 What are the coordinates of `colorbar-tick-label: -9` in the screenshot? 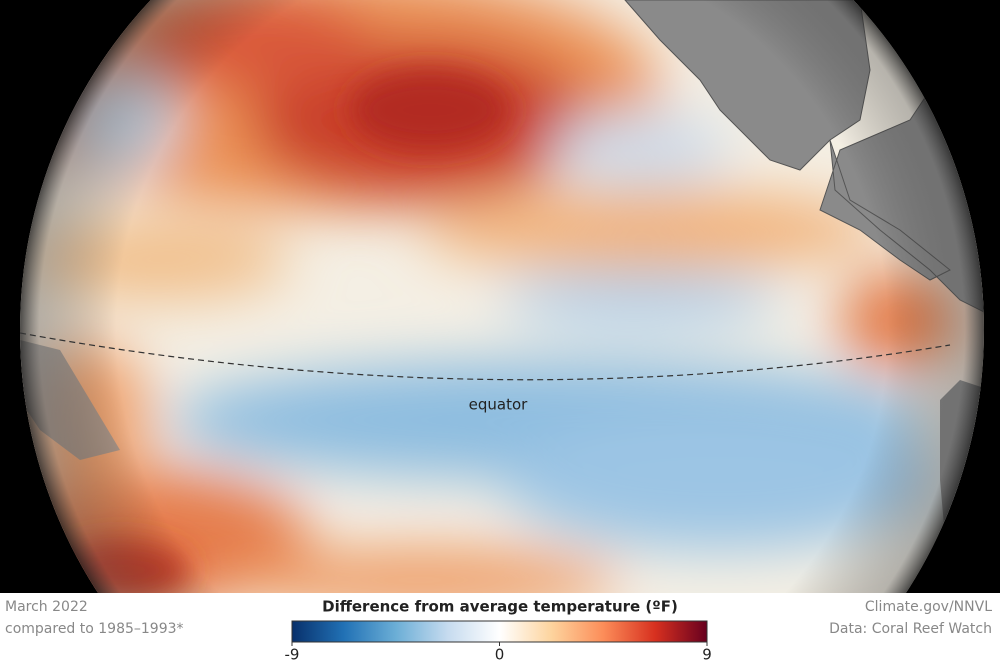 It's located at (292, 655).